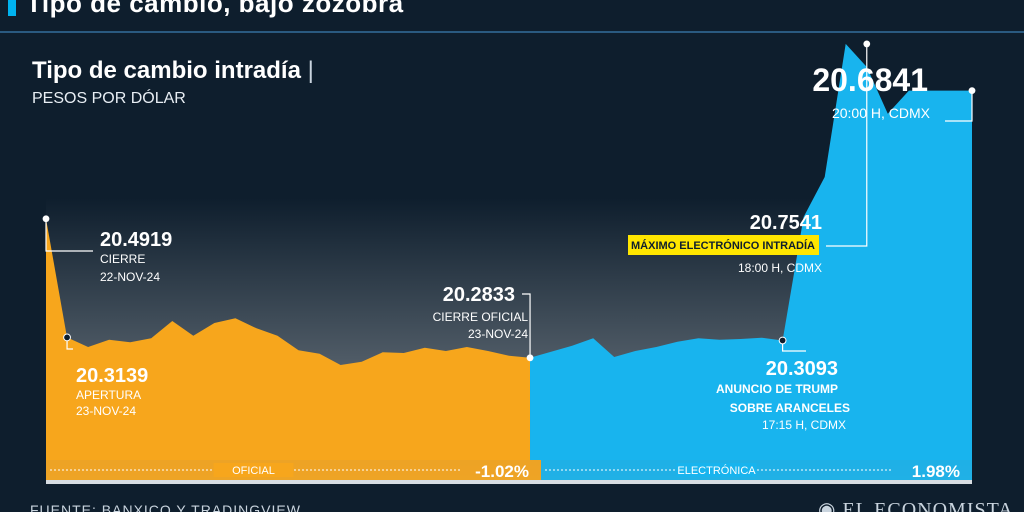 This screenshot has width=1024, height=512. Describe the element at coordinates (526, 325) in the screenshot. I see `connector-cierre_oficial` at that location.